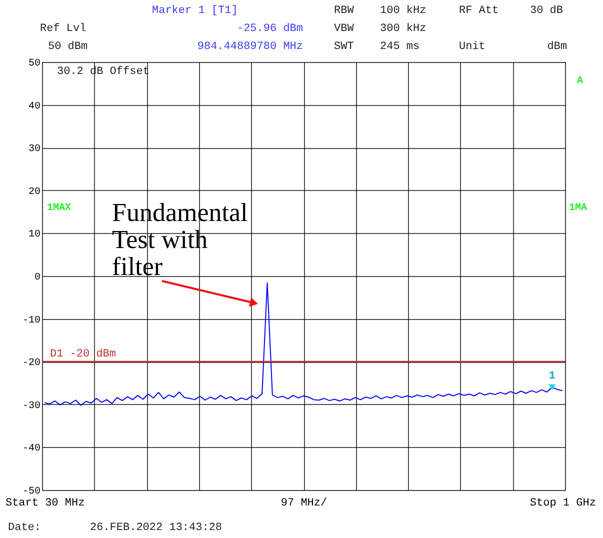 This screenshot has width=603, height=538. What do you see at coordinates (304, 504) in the screenshot?
I see `x-tick-label: 97 MHz/` at bounding box center [304, 504].